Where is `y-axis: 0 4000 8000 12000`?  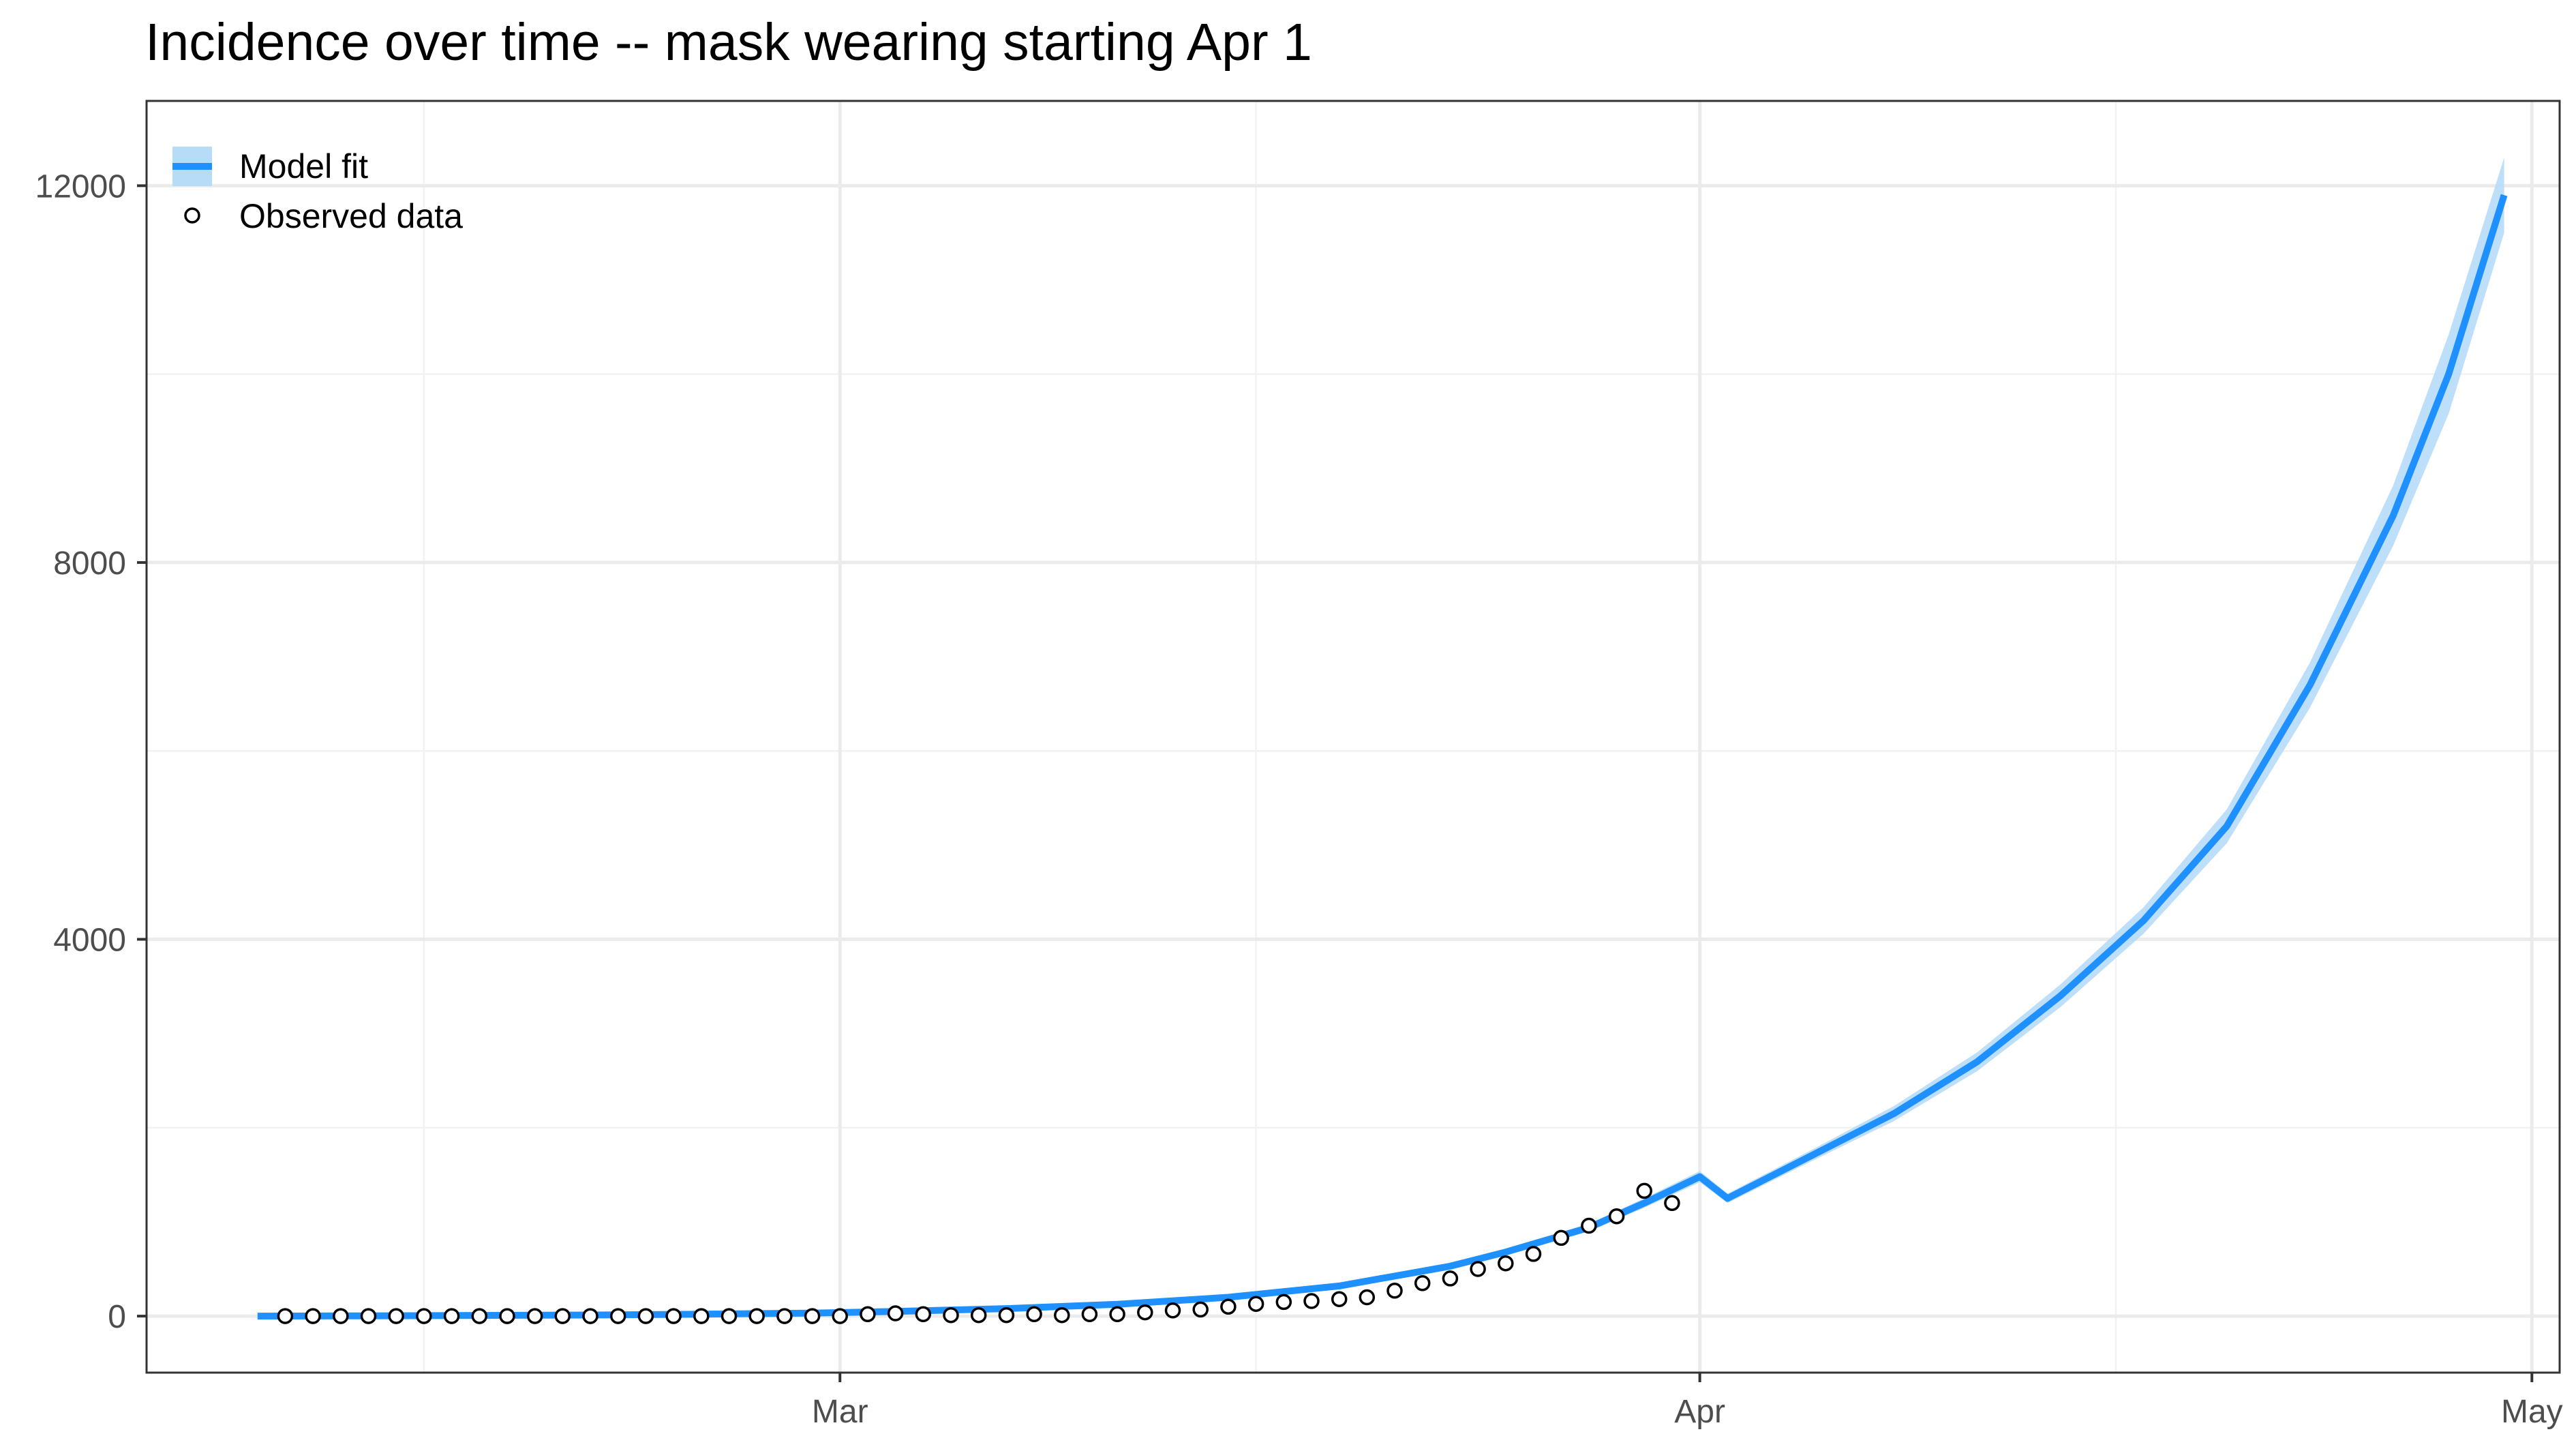
y-axis: 0 4000 8000 12000 is located at coordinates (91, 751).